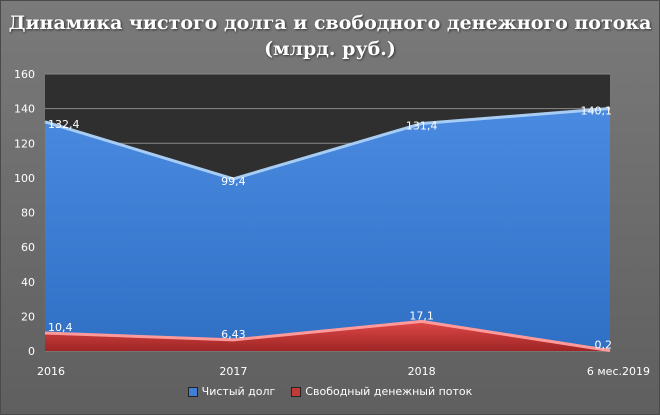  I want to click on data-label-free-cash-flow: 17,1, so click(421, 315).